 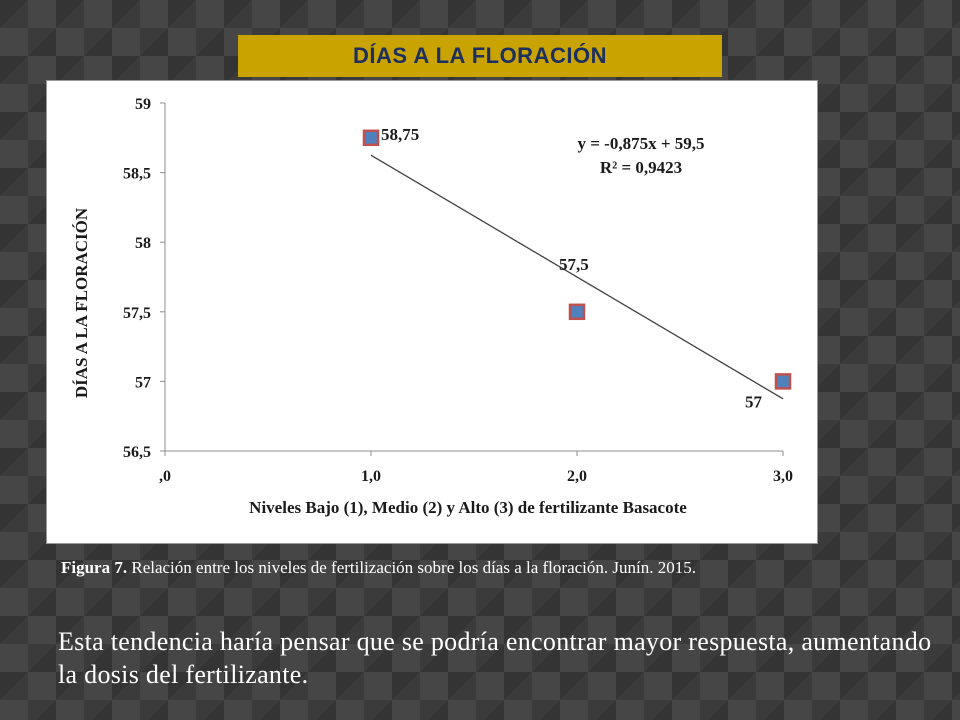 What do you see at coordinates (577, 476) in the screenshot?
I see `x-tick-label: 2,0` at bounding box center [577, 476].